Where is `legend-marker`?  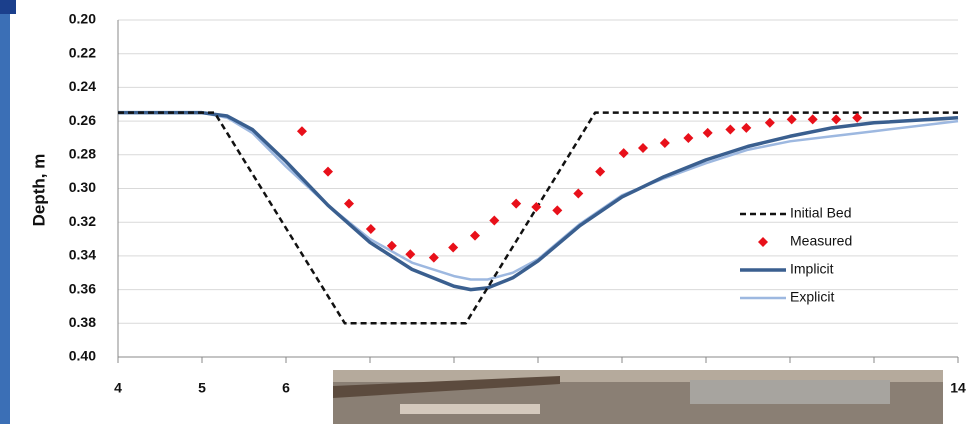
legend-marker is located at coordinates (763, 242).